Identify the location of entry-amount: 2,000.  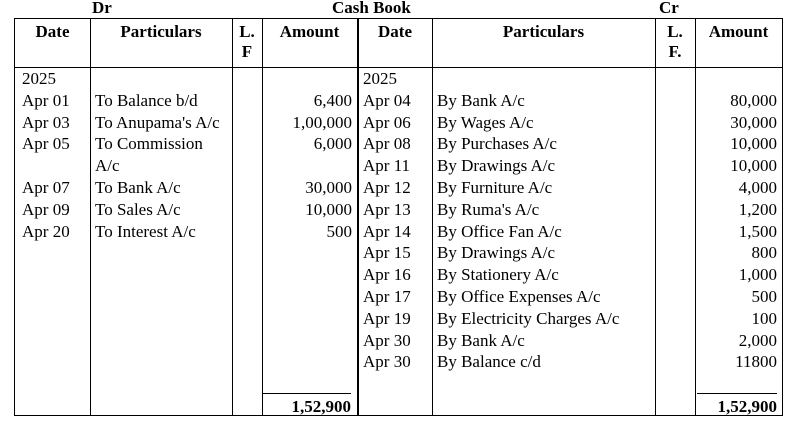
(757, 340).